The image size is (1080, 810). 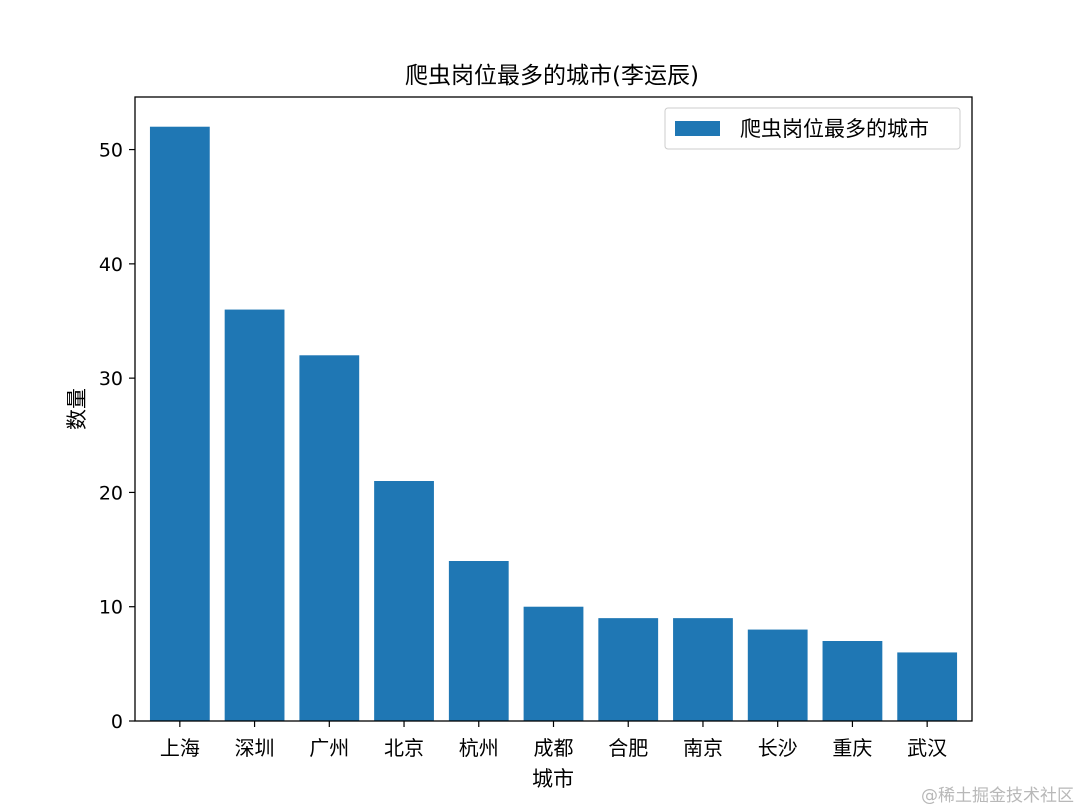 What do you see at coordinates (111, 379) in the screenshot?
I see `y-tick-label: 30` at bounding box center [111, 379].